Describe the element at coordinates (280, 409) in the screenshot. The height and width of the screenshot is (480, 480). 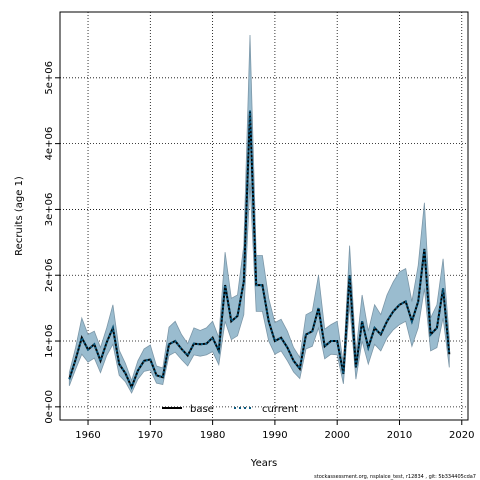
I see `legend-current-label: current` at that location.